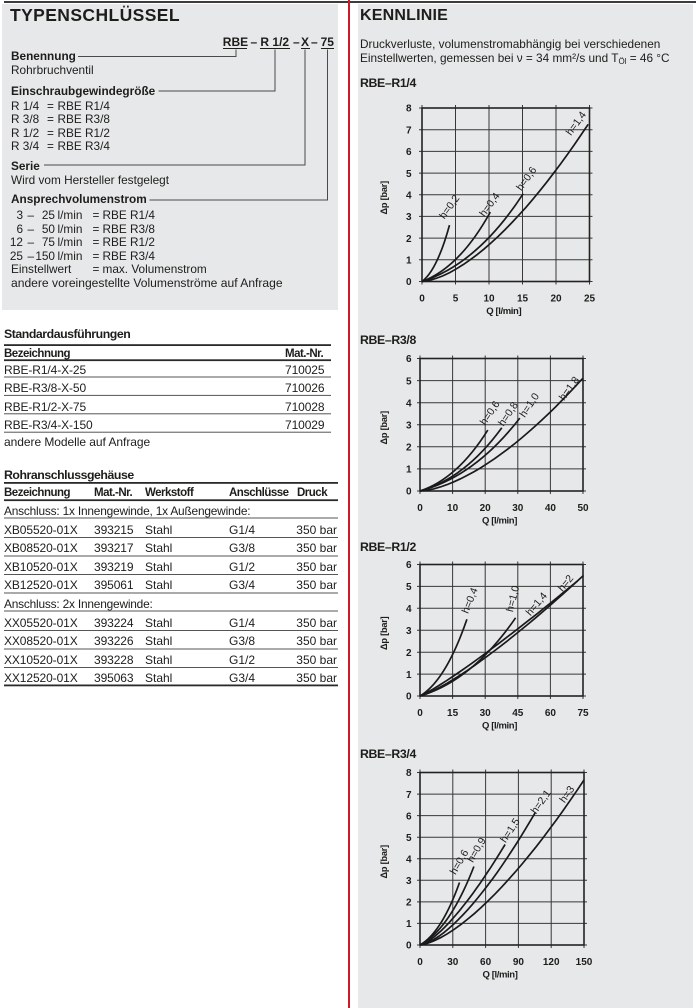 Image resolution: width=700 pixels, height=1008 pixels. Describe the element at coordinates (569, 388) in the screenshot. I see `svg-text: h=1,8` at that location.